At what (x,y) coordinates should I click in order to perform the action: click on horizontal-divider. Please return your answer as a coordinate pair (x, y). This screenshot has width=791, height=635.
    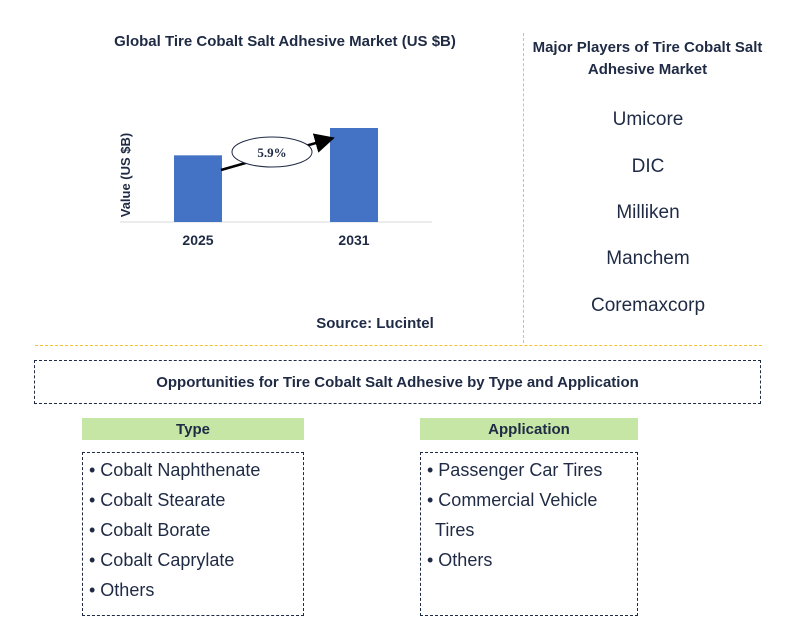
    Looking at the image, I should click on (398, 345).